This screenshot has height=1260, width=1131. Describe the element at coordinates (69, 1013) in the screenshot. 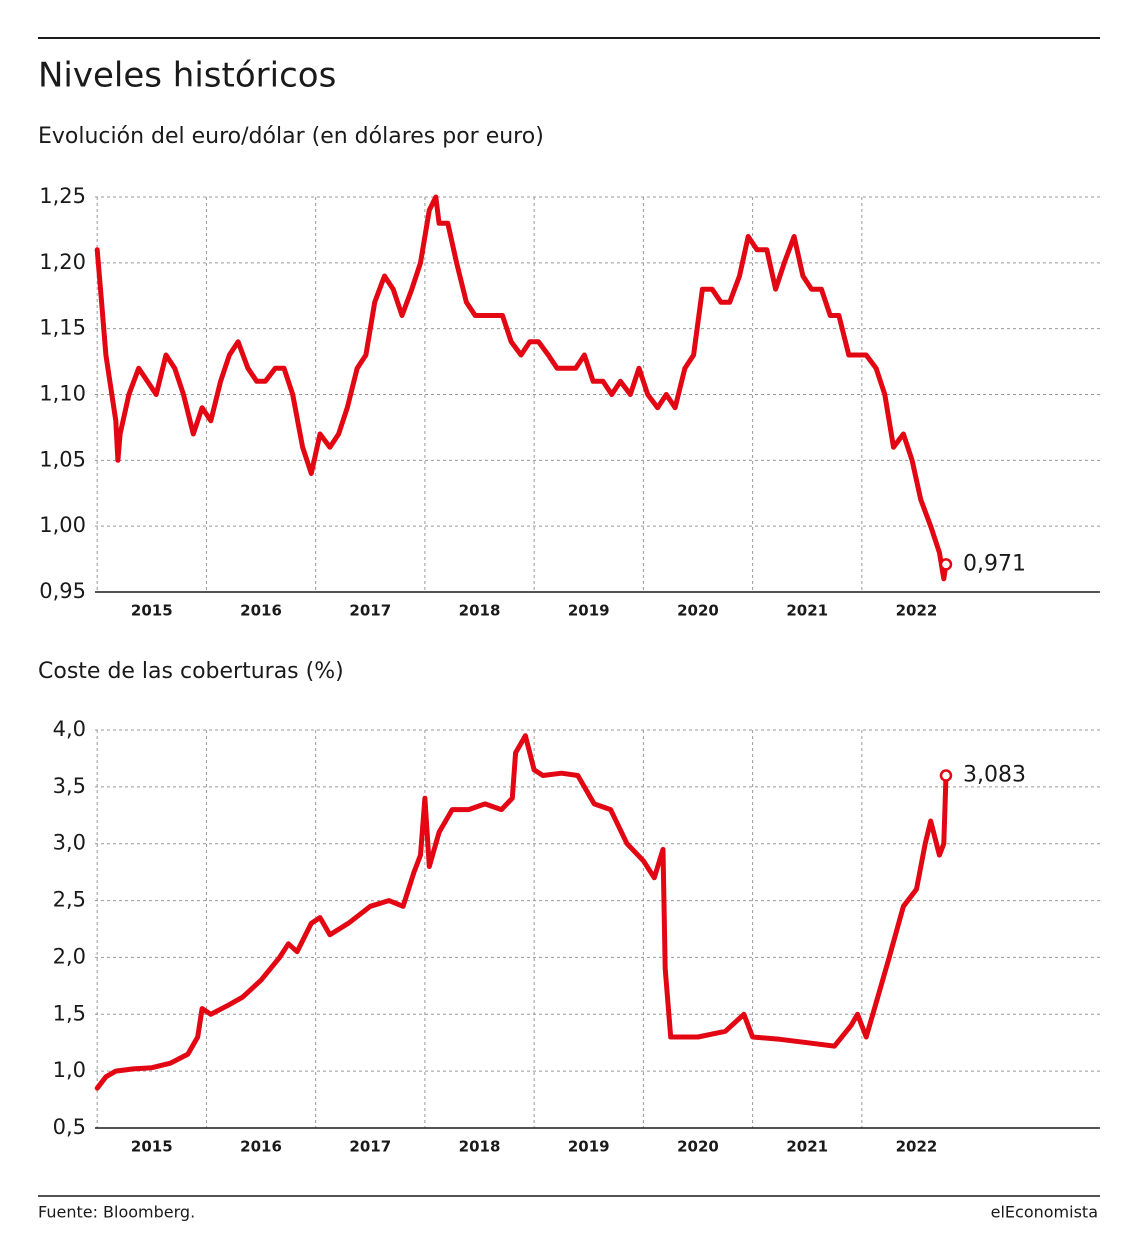

I see `y-tick-label: 1,5` at that location.